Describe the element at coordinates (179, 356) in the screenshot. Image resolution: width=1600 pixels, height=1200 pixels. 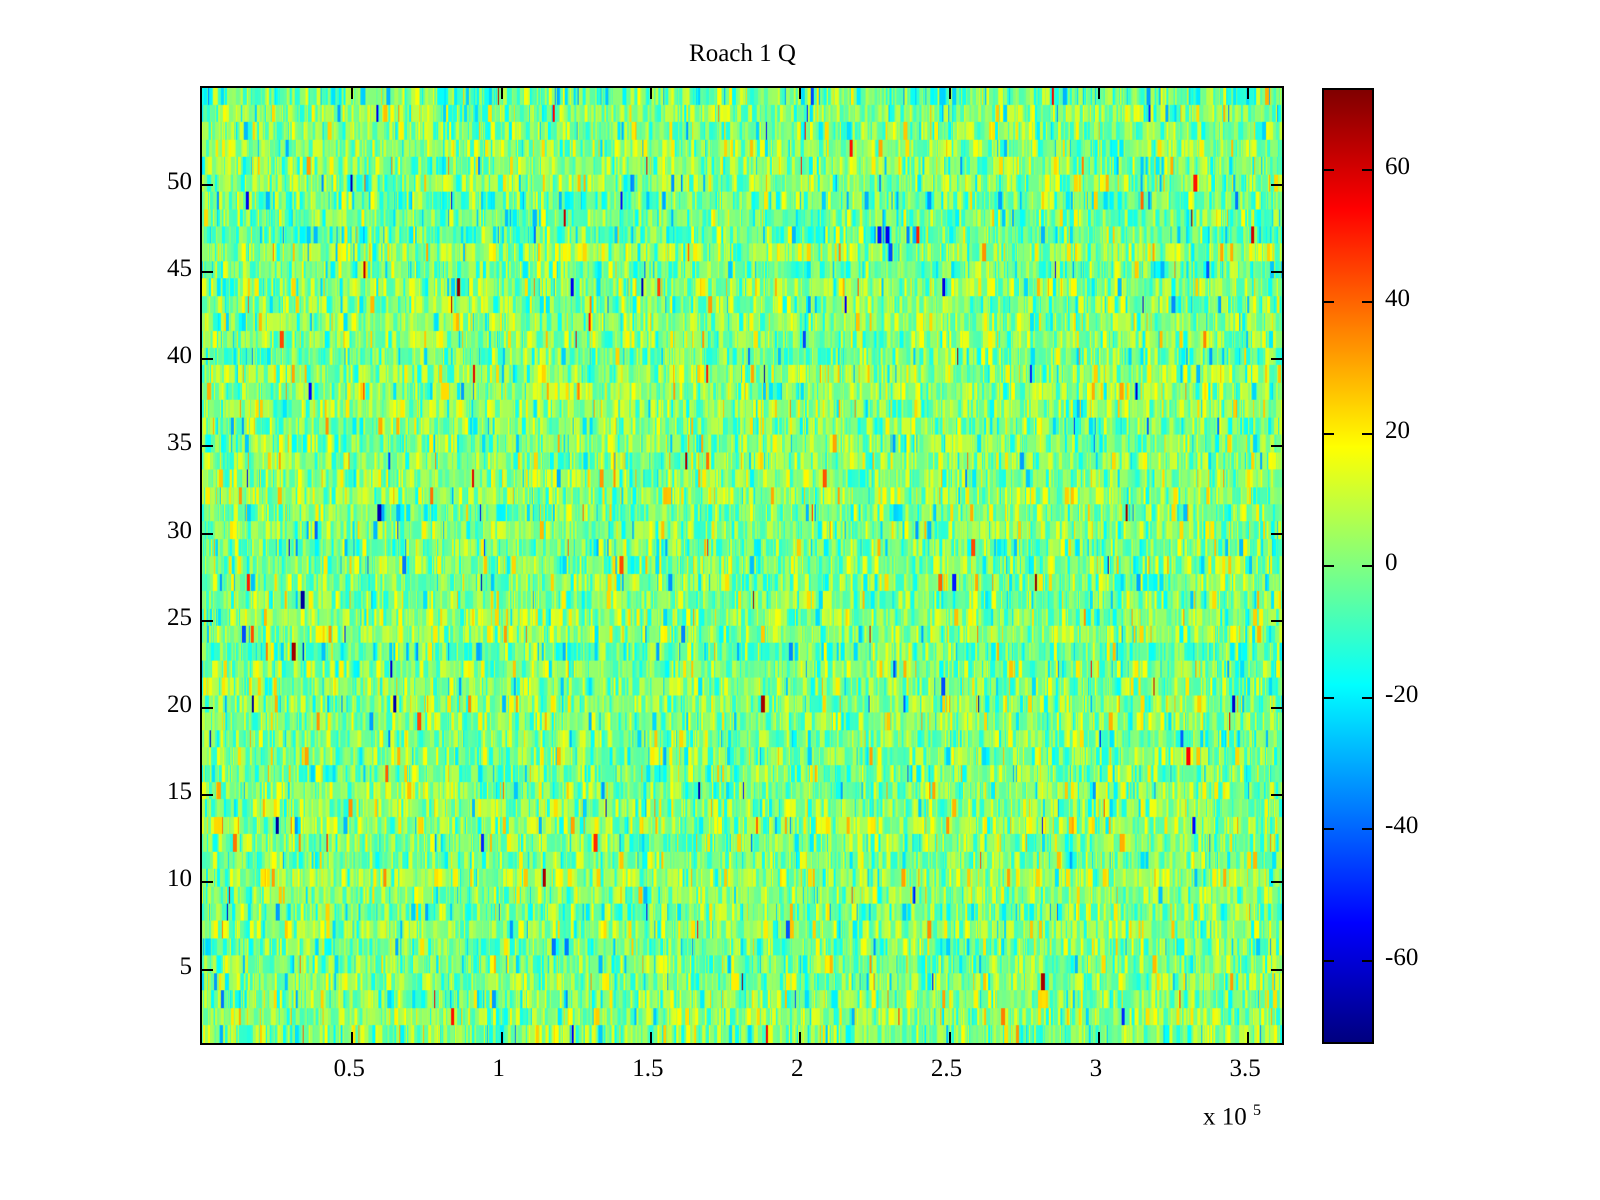
I see `y-axis-tick-label: 40` at that location.